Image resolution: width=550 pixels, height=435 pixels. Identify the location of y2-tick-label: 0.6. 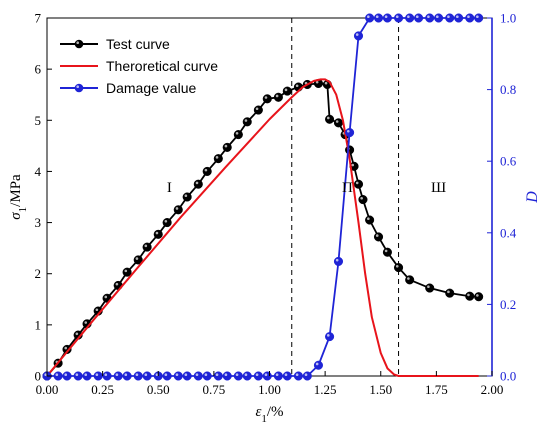
(508, 161).